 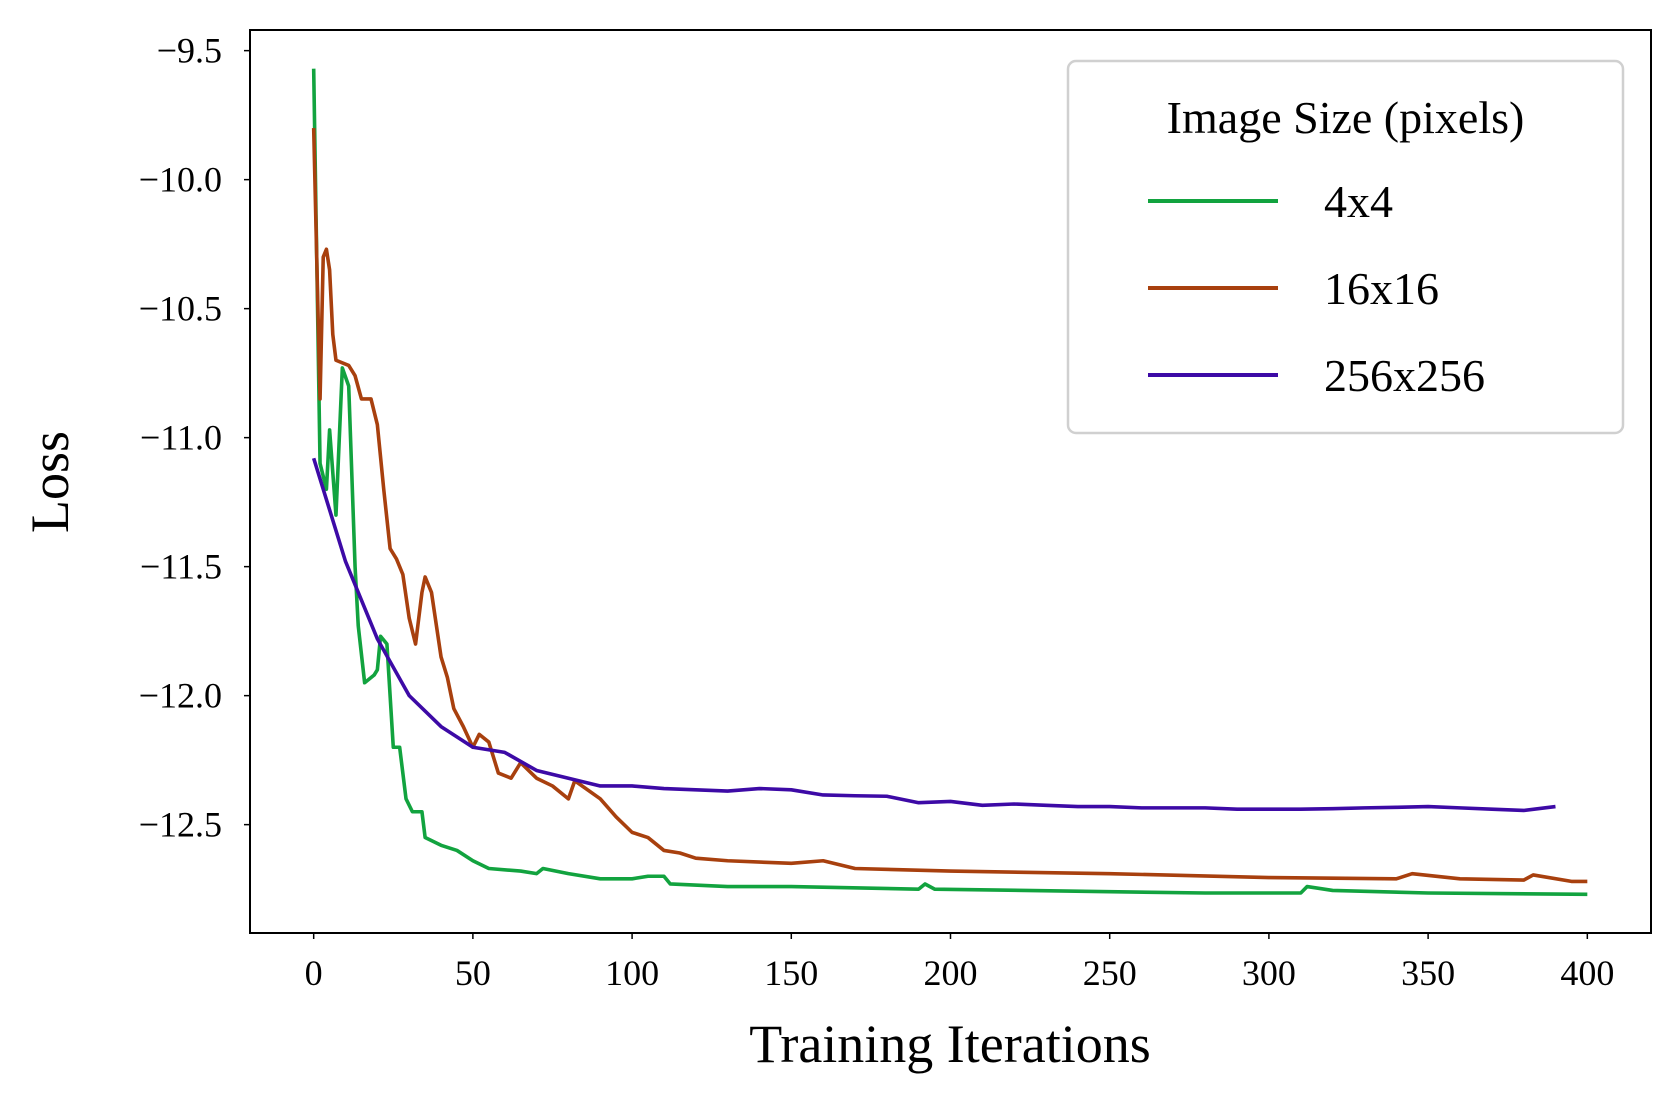 What do you see at coordinates (1345, 247) in the screenshot?
I see `legend-box` at bounding box center [1345, 247].